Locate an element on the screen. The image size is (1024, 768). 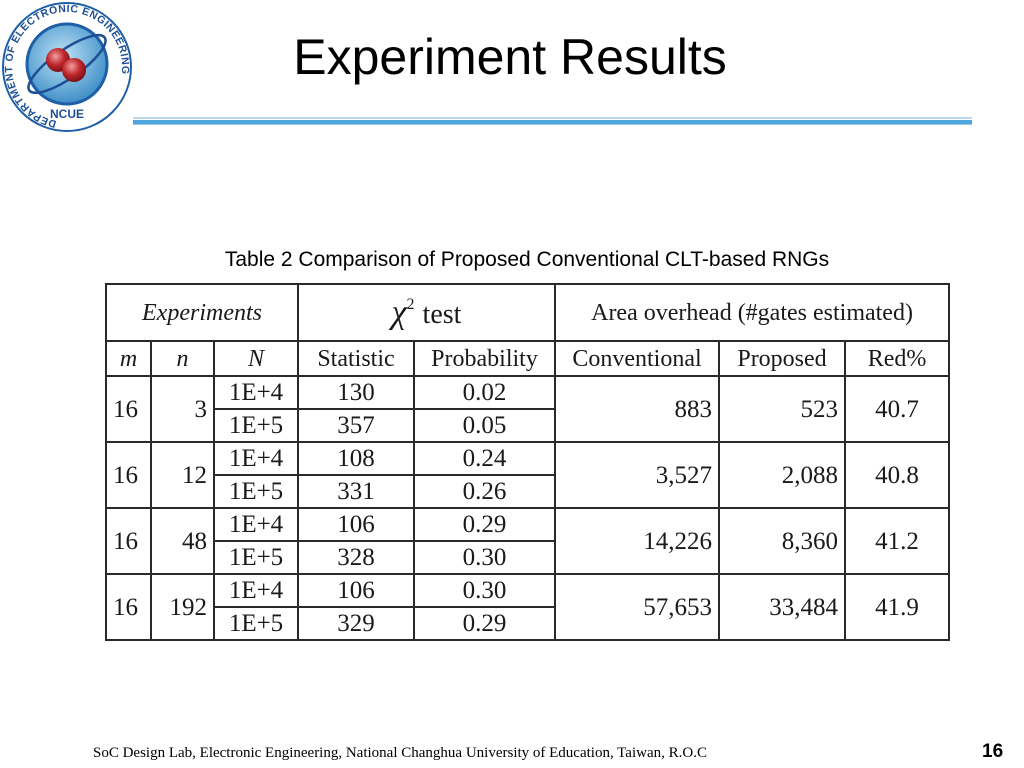
col-header-proposed: Proposed is located at coordinates (782, 358).